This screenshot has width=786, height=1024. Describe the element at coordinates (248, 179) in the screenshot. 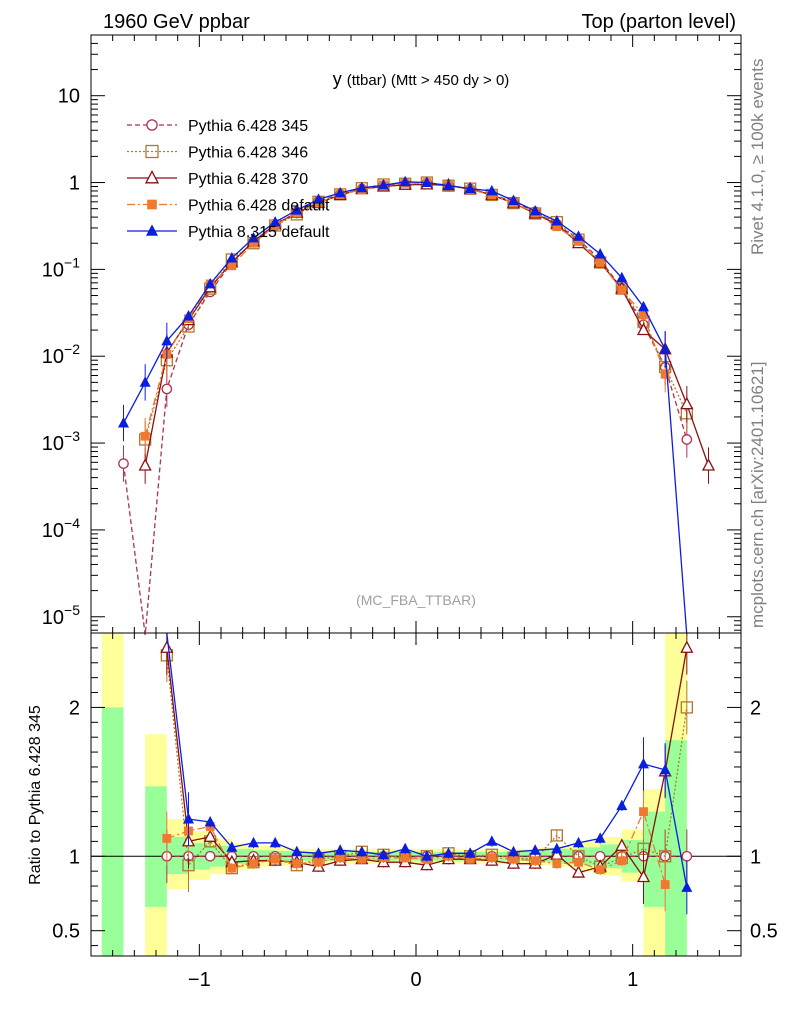

I see `legend-label-3: Pythia 6.428 370` at that location.